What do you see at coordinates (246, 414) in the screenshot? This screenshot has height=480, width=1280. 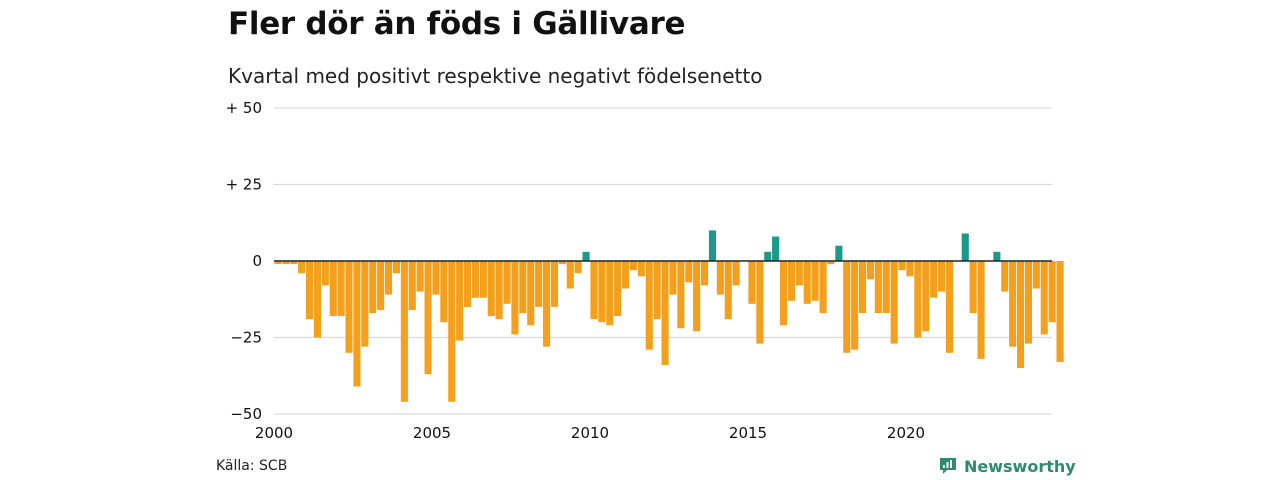 I see `y-tick-label: −50` at bounding box center [246, 414].